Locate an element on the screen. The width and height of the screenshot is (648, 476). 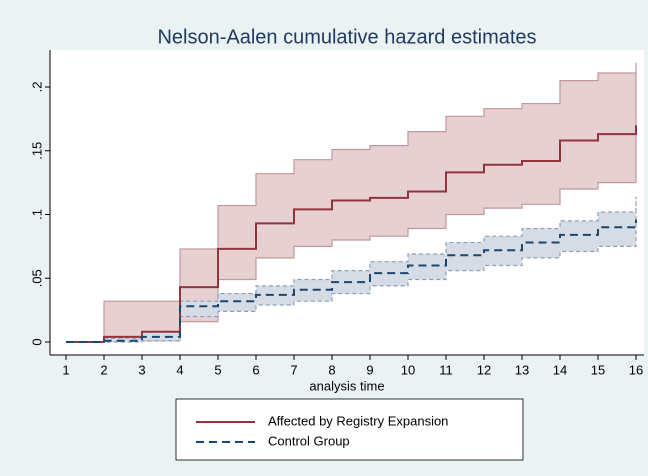
x-tick-label: 9 is located at coordinates (369, 369).